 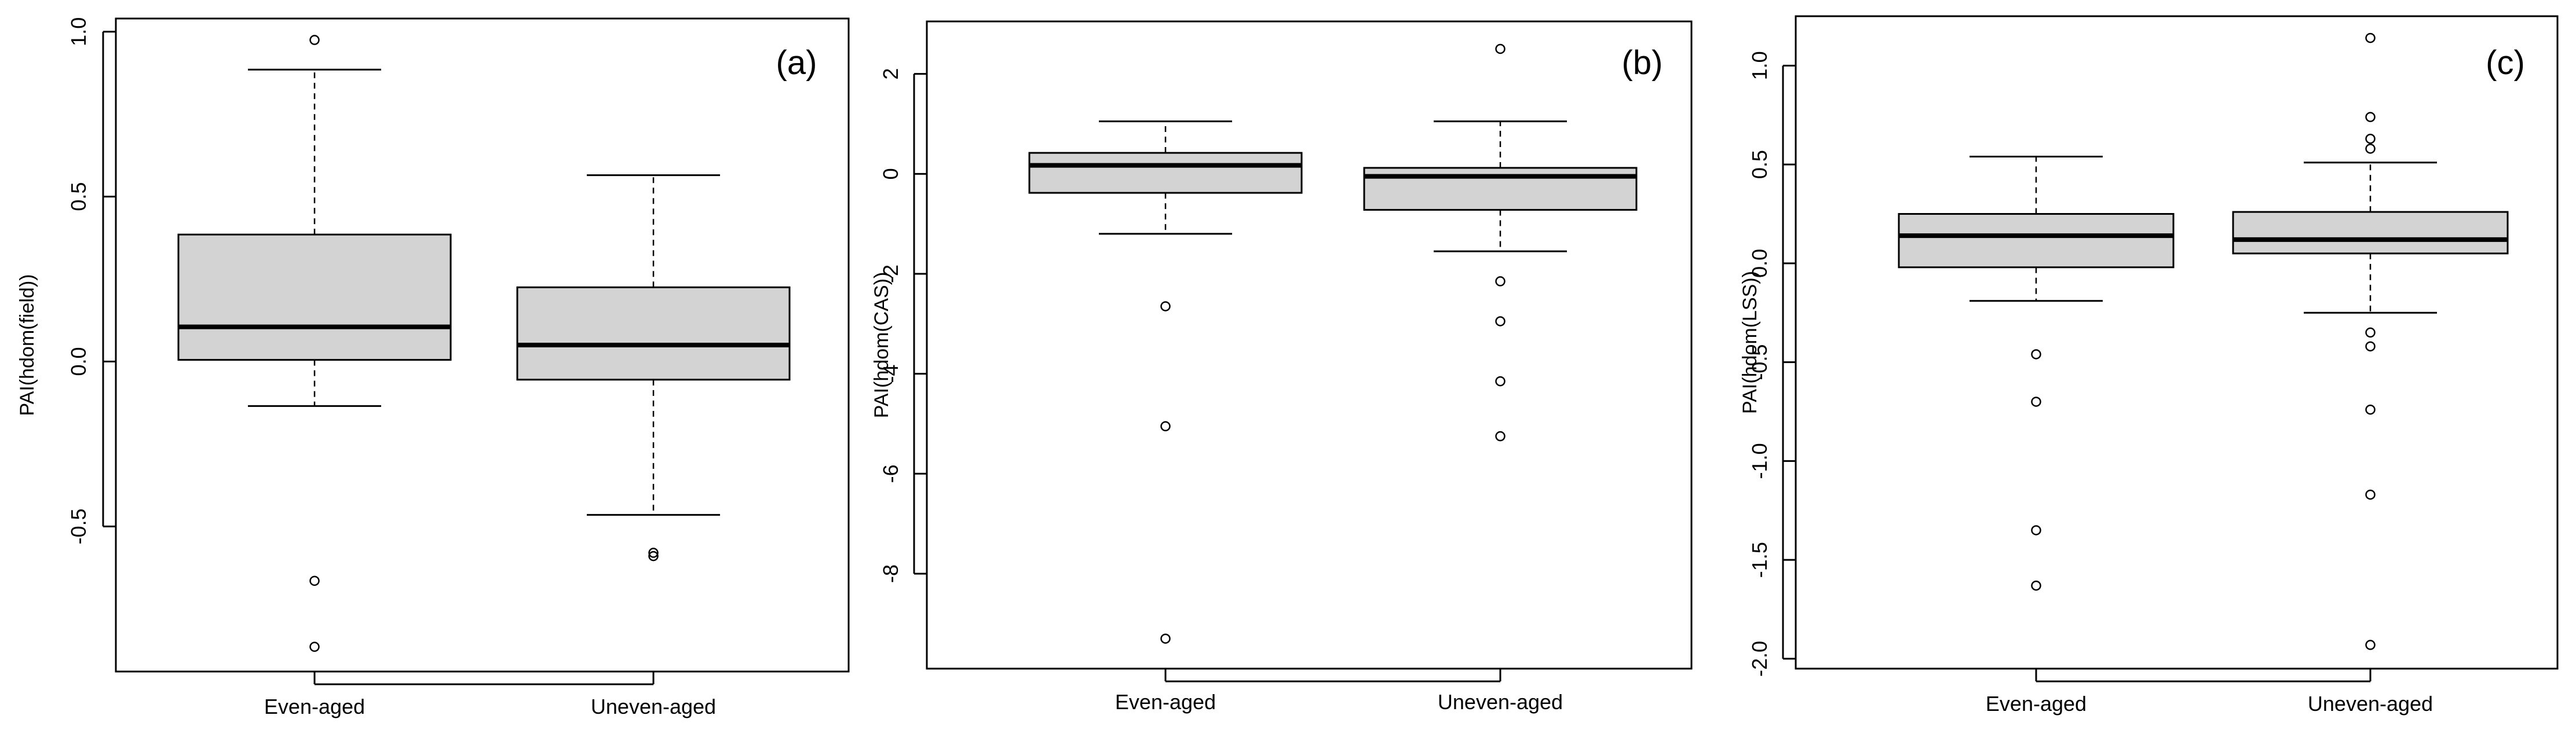 I want to click on panel-2-y-tick-label: -2, so click(x=891, y=274).